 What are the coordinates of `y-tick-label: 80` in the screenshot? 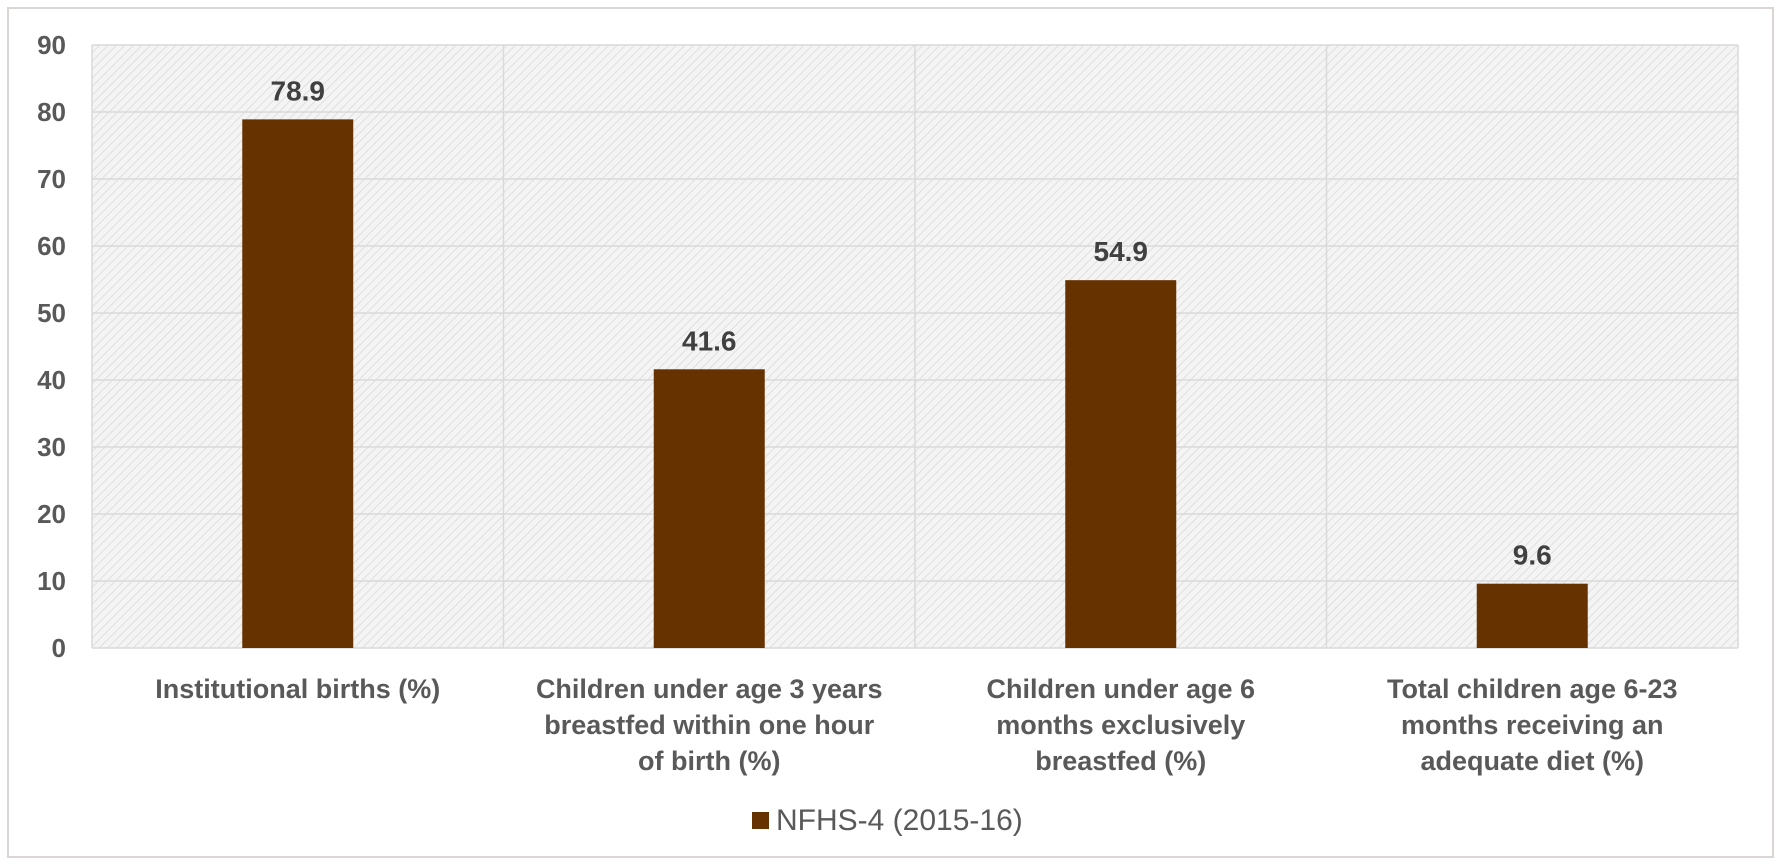 It's located at (51, 112).